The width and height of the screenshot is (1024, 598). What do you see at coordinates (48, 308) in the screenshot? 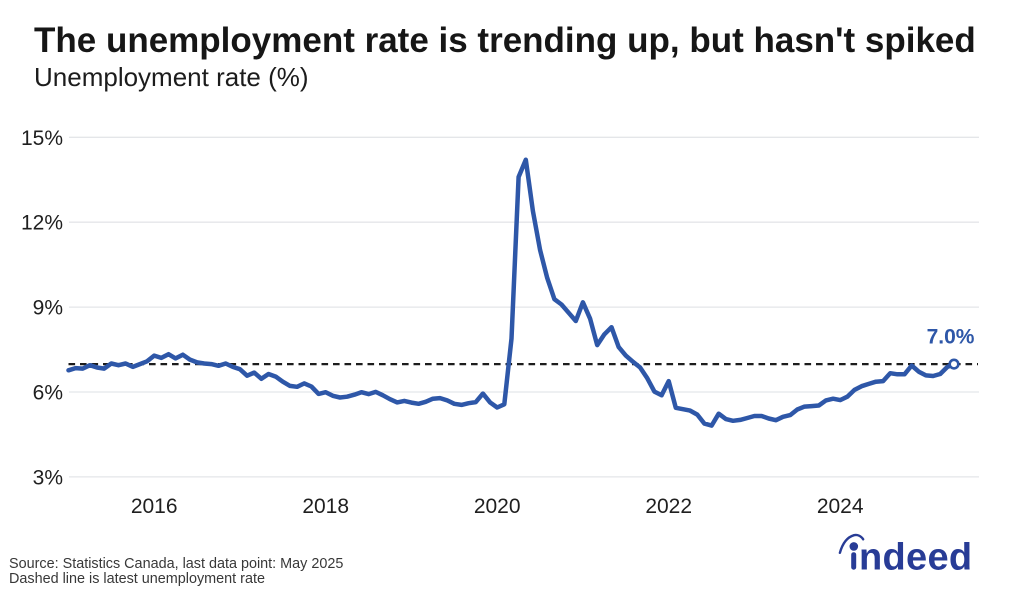
I see `svg-text: 9%` at bounding box center [48, 308].